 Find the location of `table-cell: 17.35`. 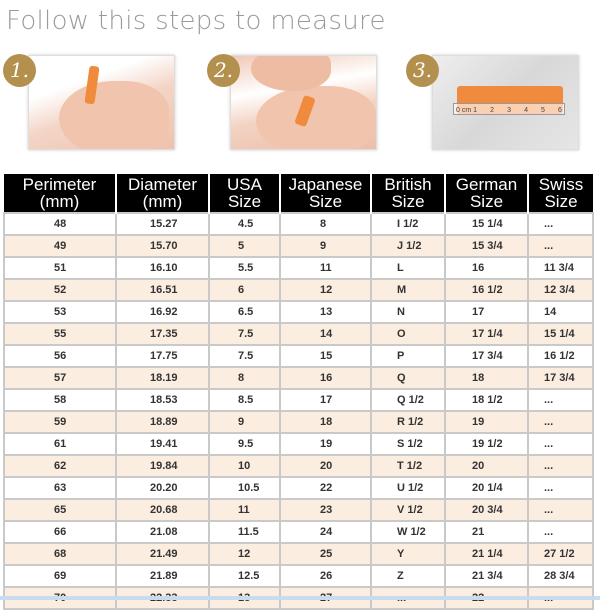

table-cell: 17.35 is located at coordinates (162, 334).